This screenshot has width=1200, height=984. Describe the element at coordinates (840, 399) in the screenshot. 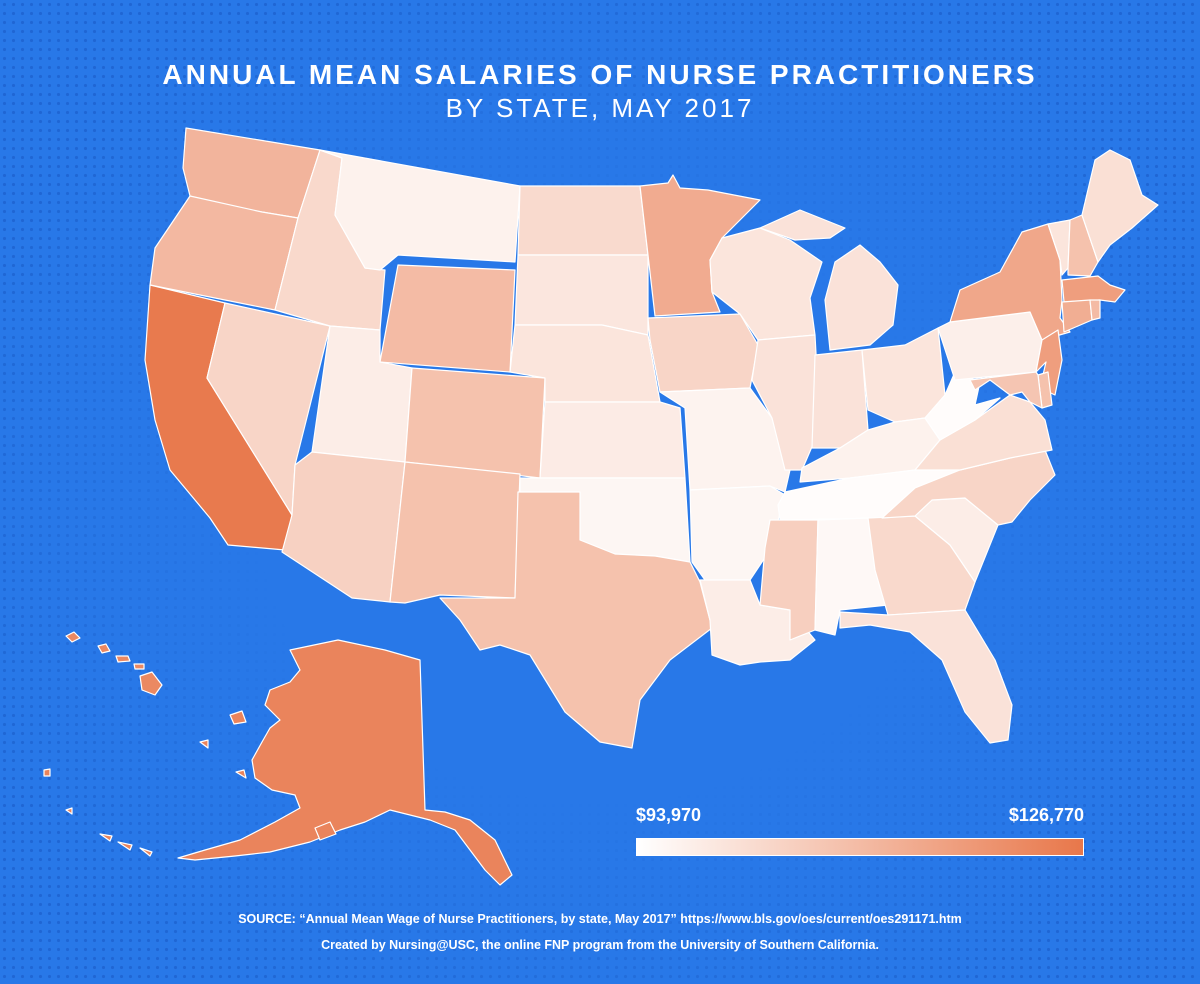

I see `state-IN` at that location.